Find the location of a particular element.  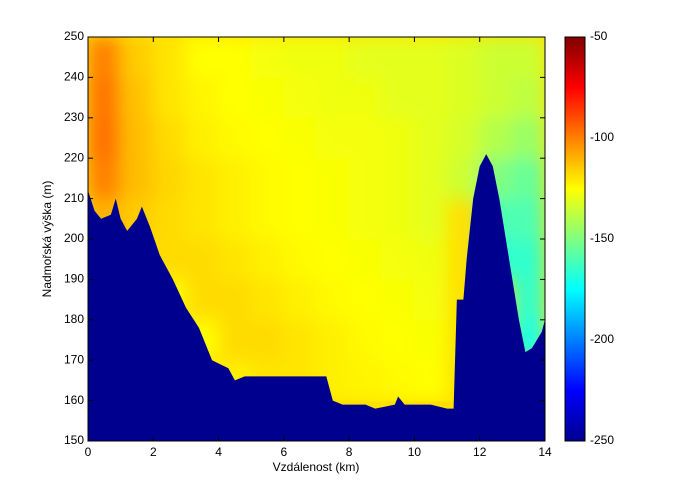

y-tick-label: 150 is located at coordinates (74, 440).